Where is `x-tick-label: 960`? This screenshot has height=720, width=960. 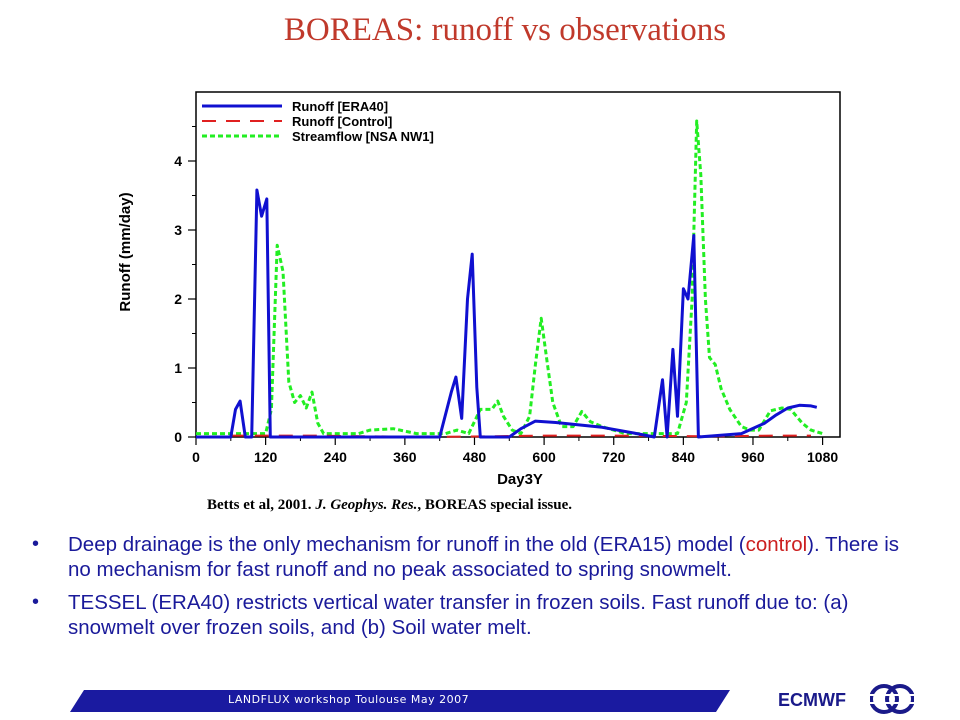
x-tick-label: 960 is located at coordinates (753, 457).